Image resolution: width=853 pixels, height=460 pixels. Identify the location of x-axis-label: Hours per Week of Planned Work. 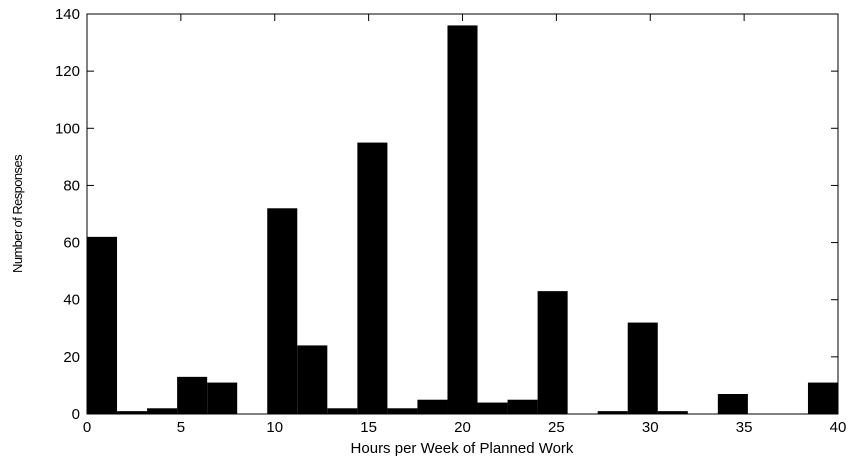
(462, 448).